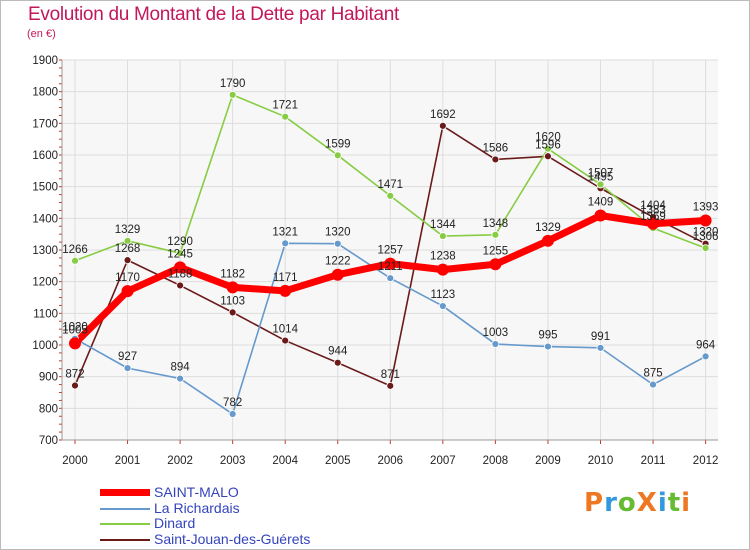  Describe the element at coordinates (601, 202) in the screenshot. I see `data-label: 1409` at that location.